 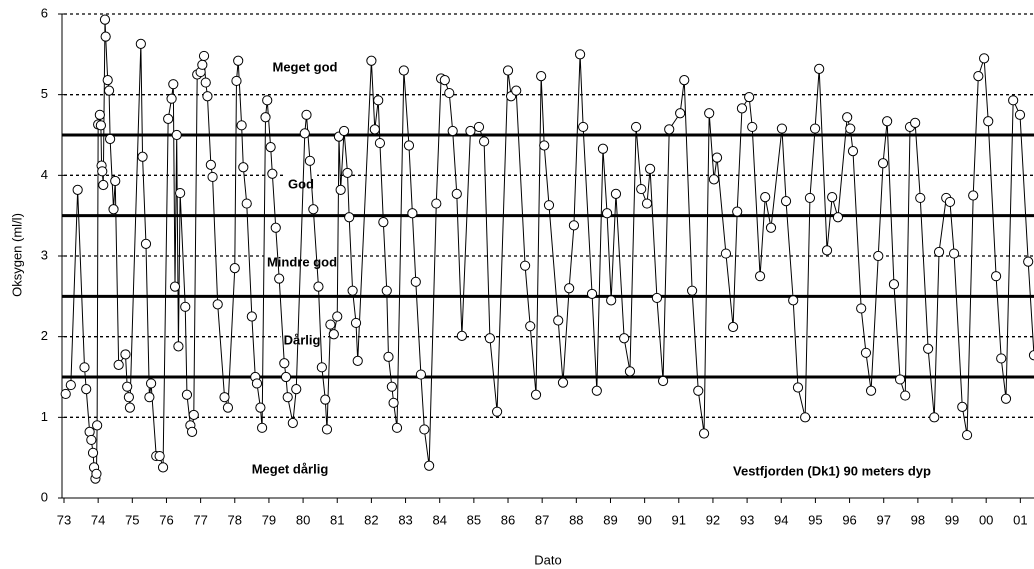 I want to click on x-tick-label: 92, so click(x=713, y=519).